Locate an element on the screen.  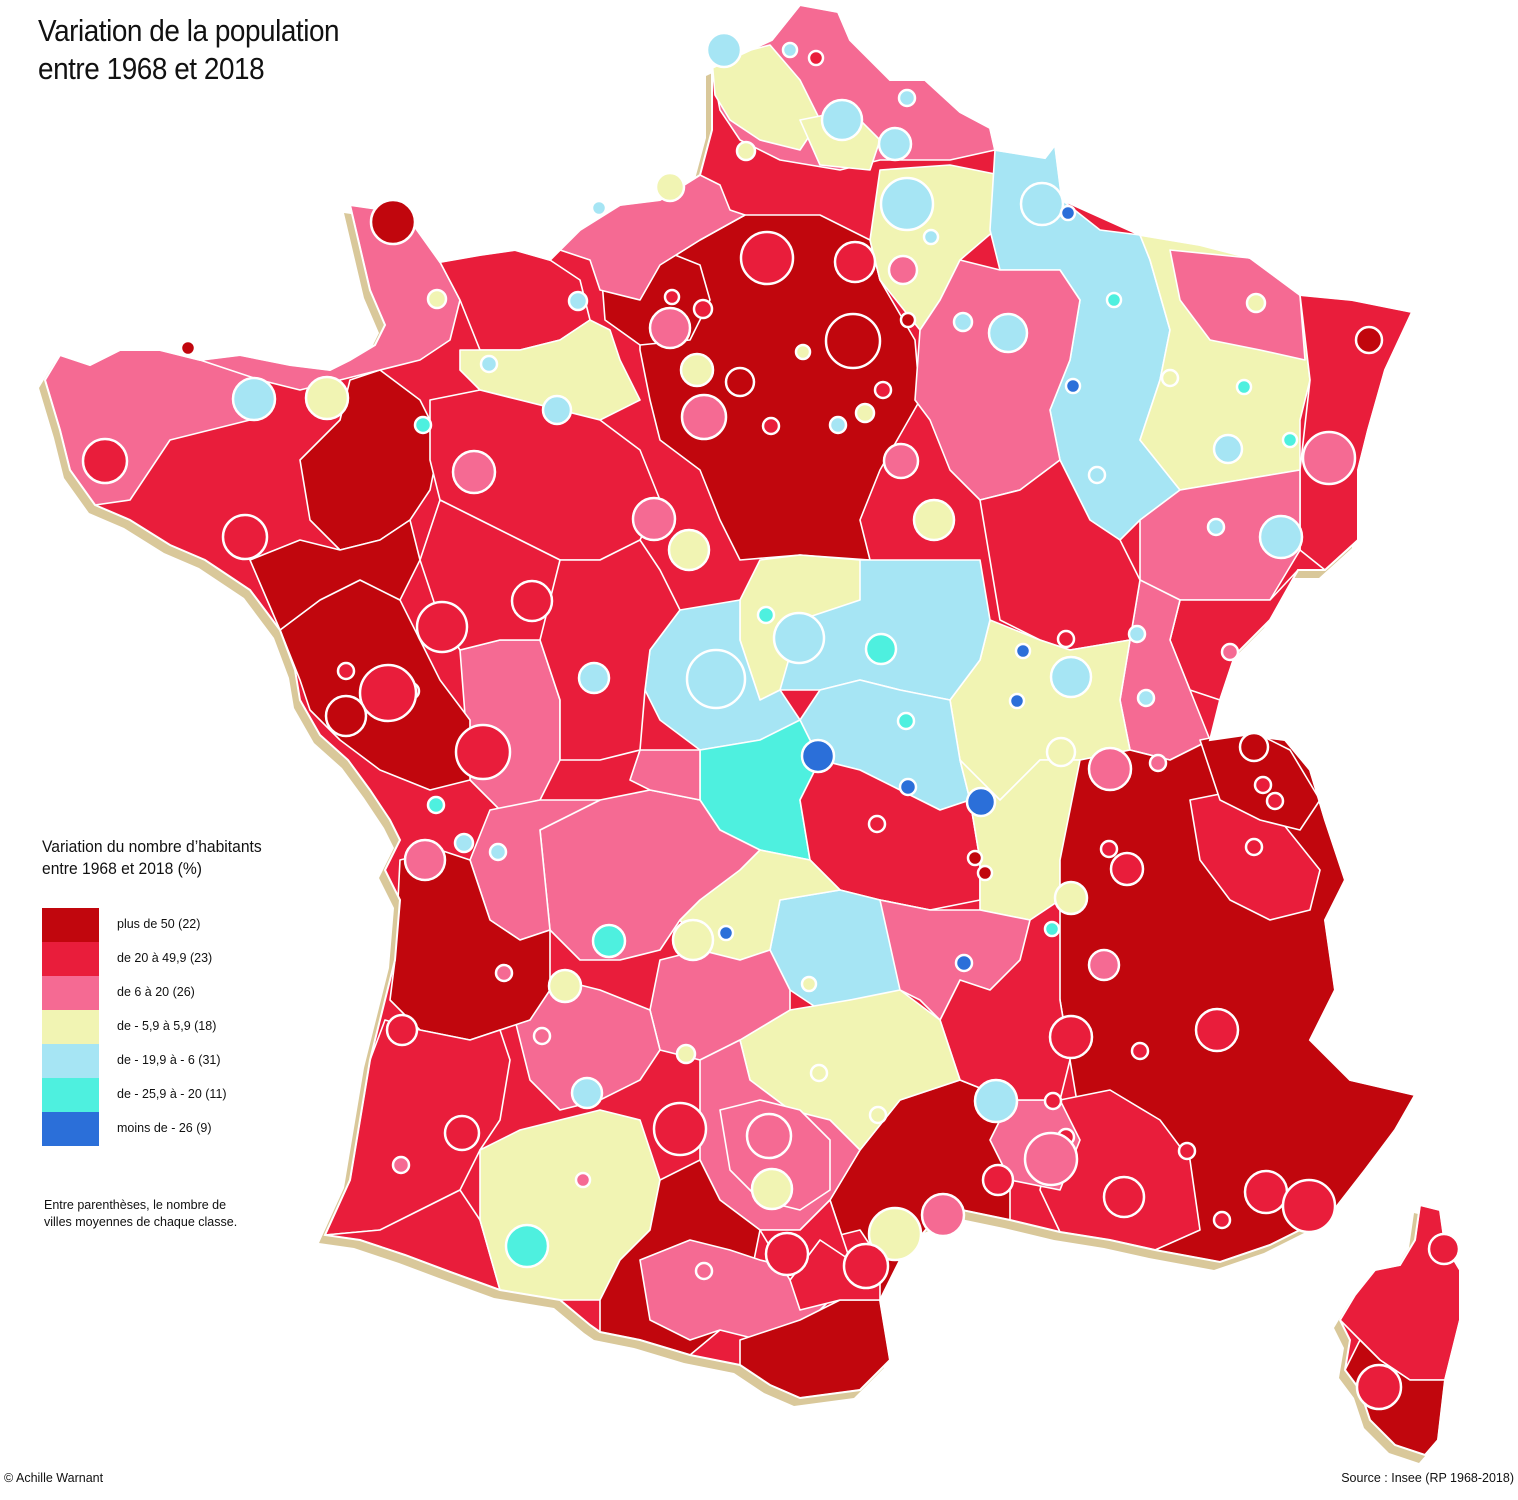
title-line-1: Variation de la population is located at coordinates (189, 30).